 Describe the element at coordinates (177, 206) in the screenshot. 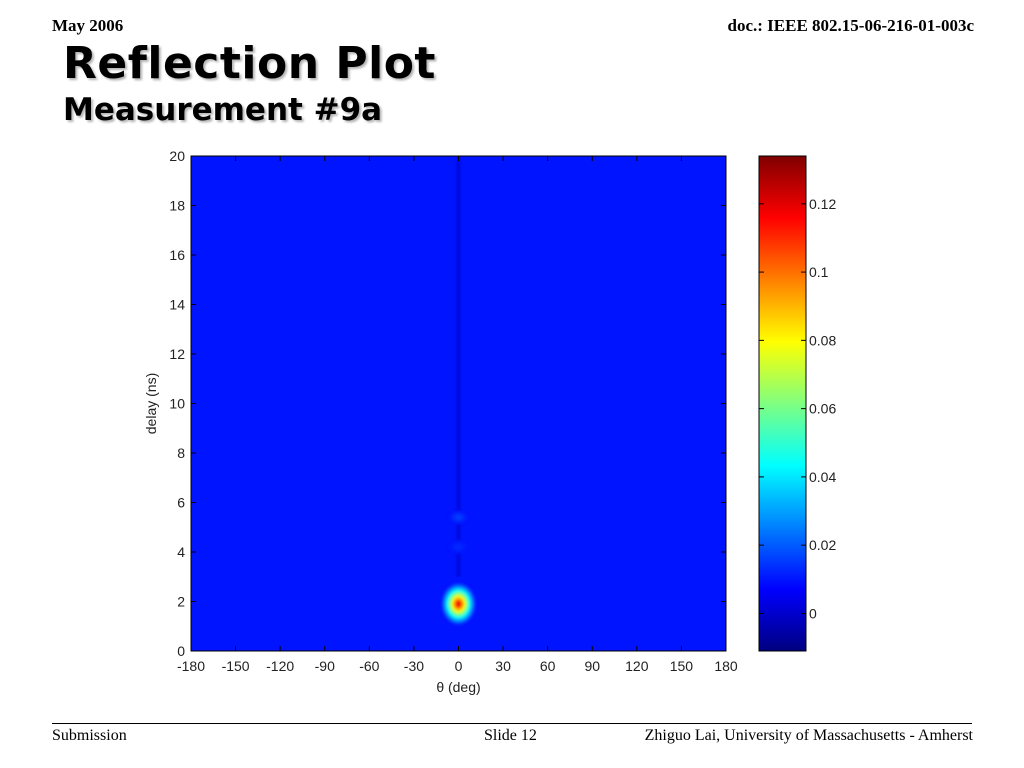

I see `y-tick-label: 18` at that location.